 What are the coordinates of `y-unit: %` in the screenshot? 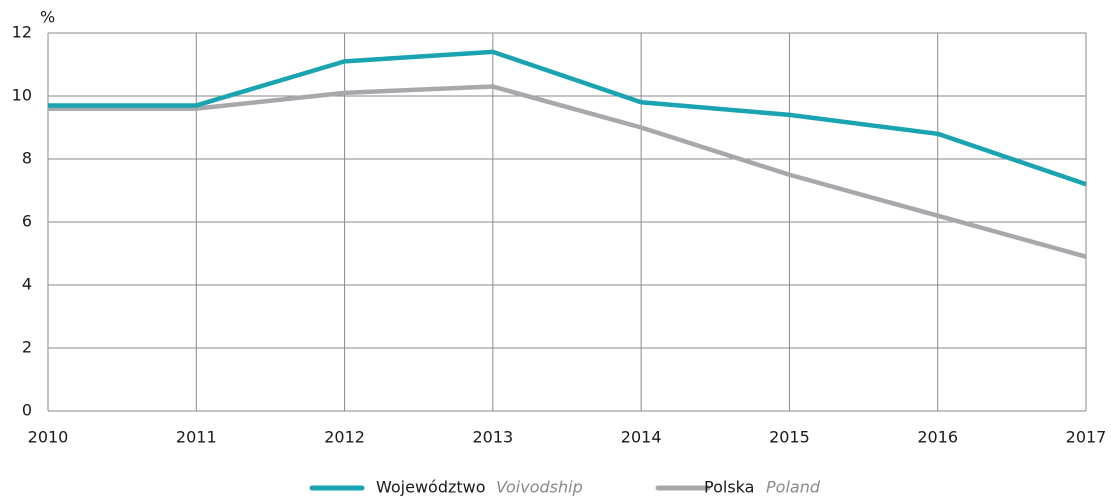 It's located at (47, 17).